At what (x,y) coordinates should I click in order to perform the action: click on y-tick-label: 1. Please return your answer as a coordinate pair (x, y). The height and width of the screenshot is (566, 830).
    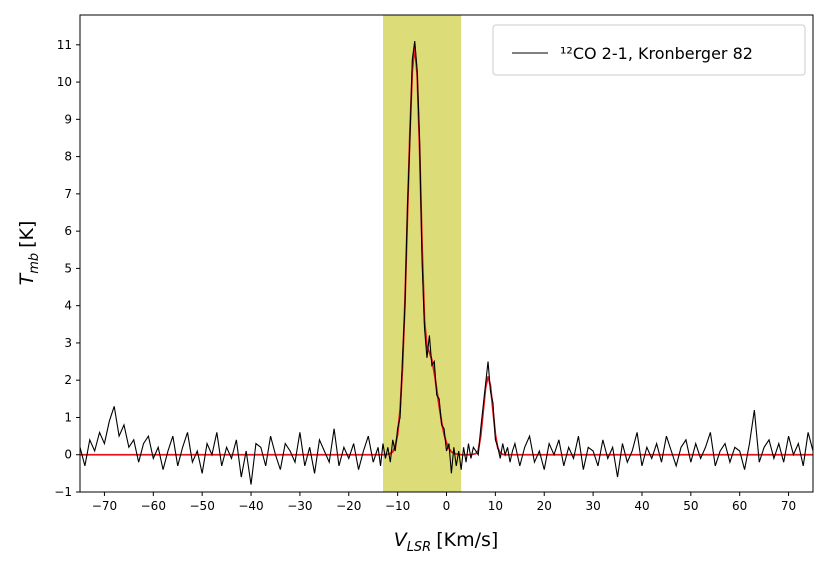
    Looking at the image, I should click on (68, 417).